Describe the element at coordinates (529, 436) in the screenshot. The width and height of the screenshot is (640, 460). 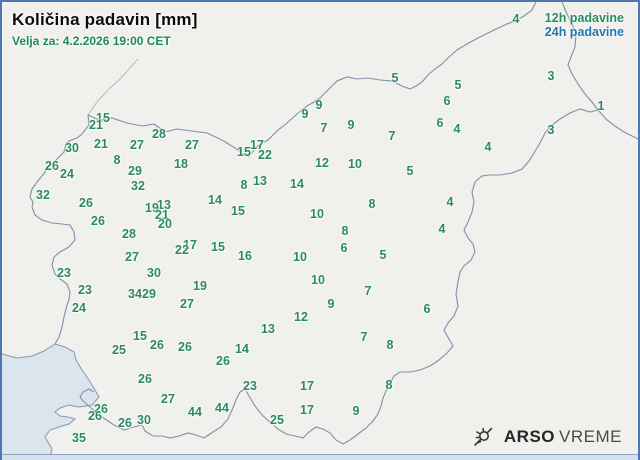
I see `brand-arso: ARSO` at that location.